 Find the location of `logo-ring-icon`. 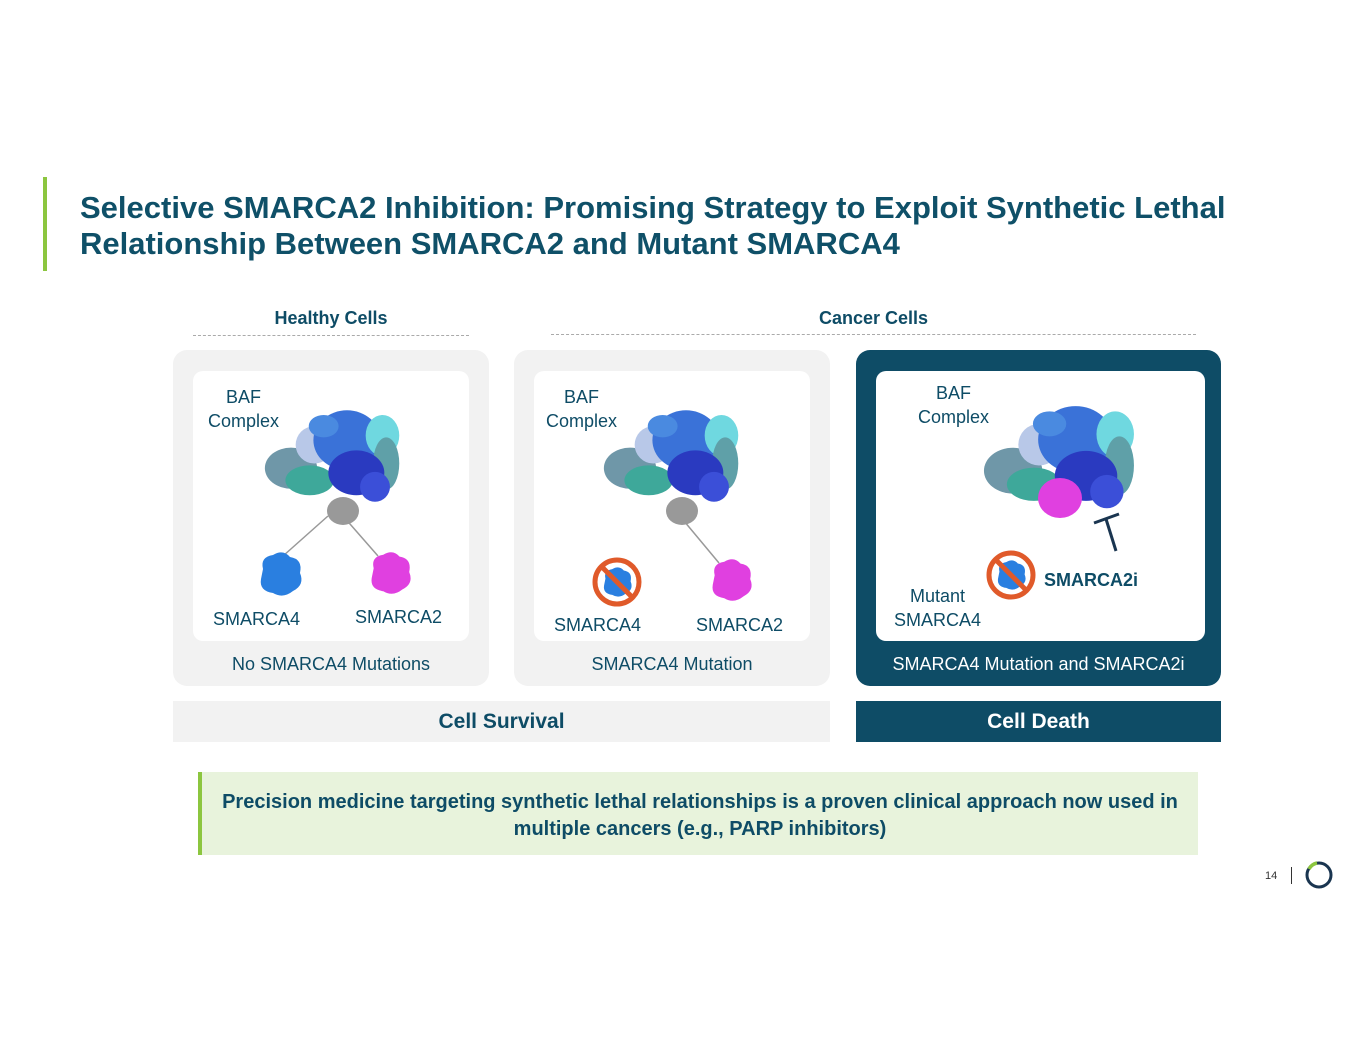

logo-ring-icon is located at coordinates (1319, 875).